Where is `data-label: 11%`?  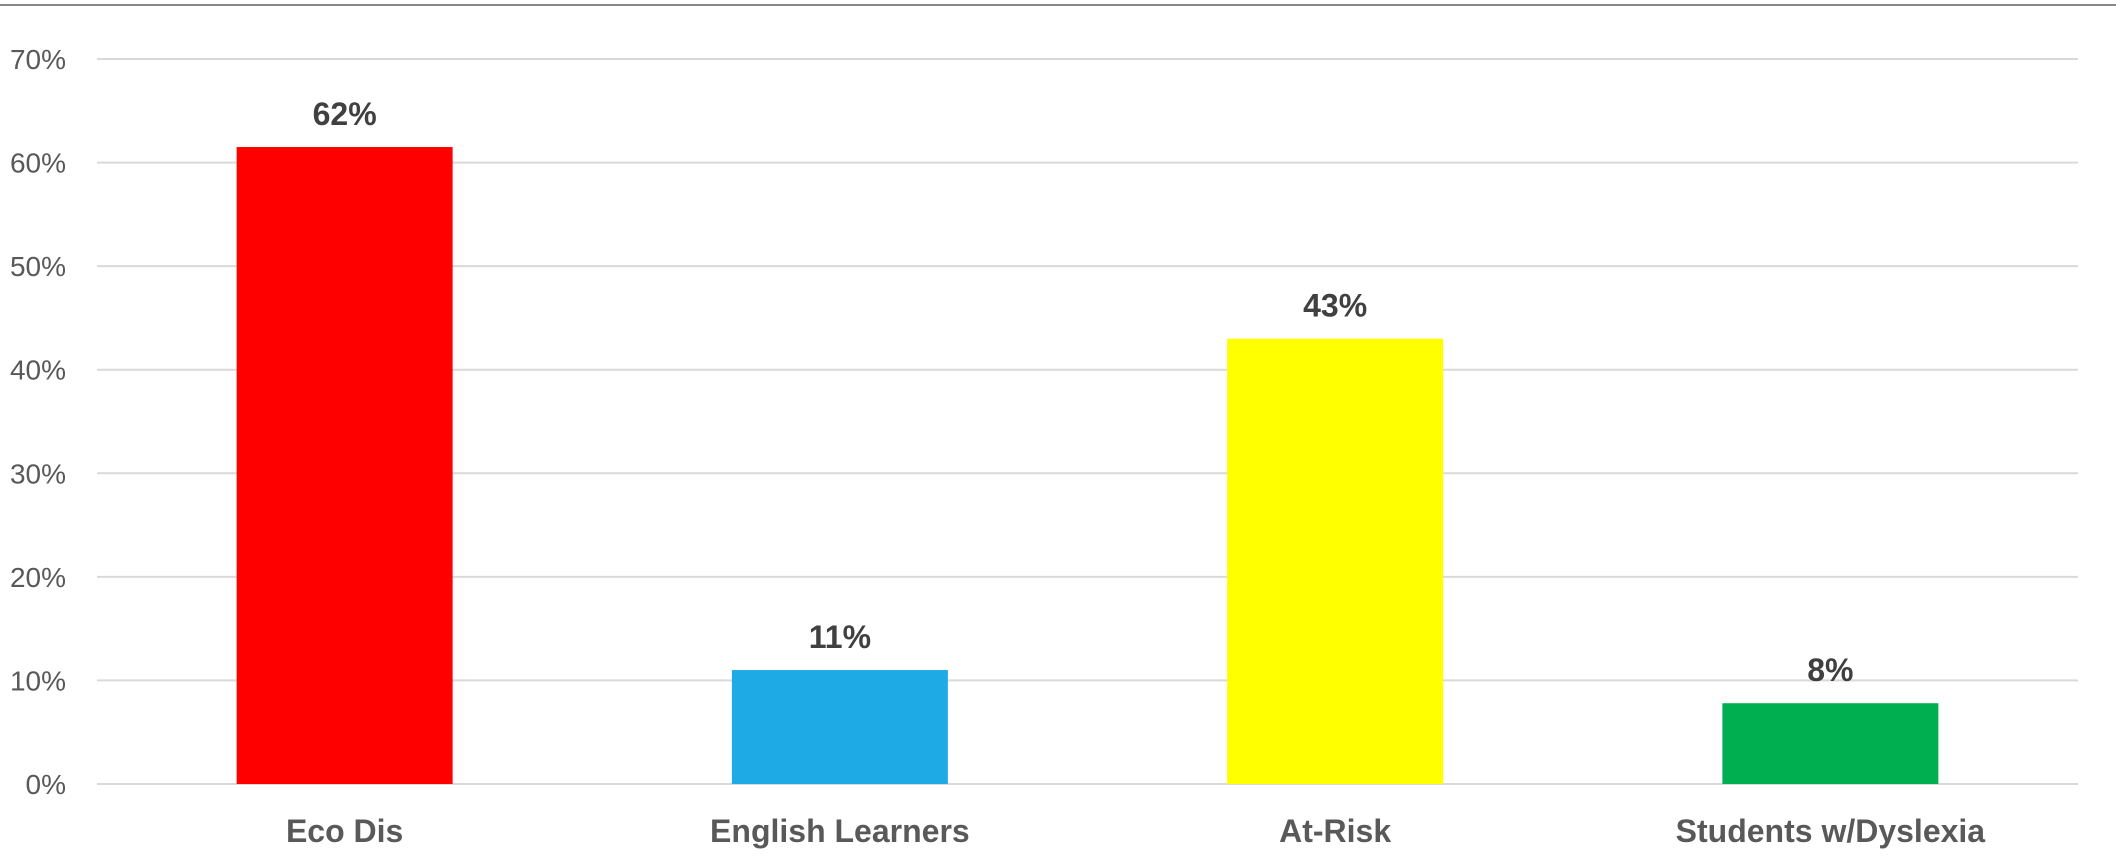 data-label: 11% is located at coordinates (840, 637).